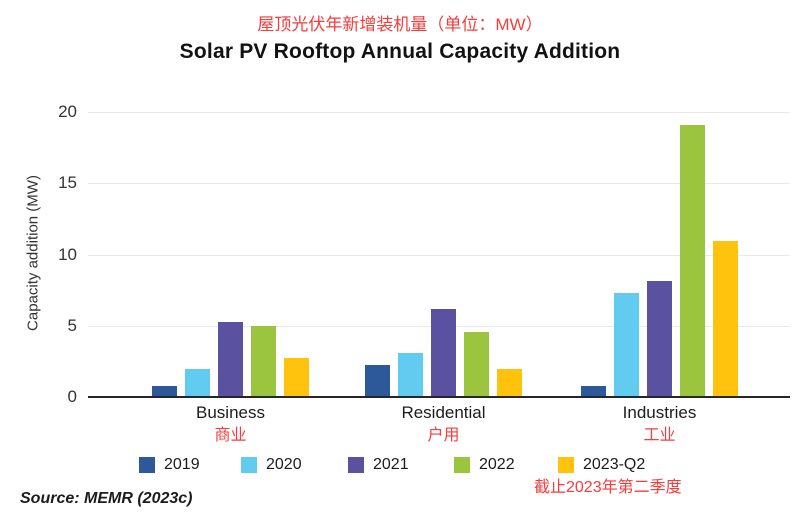  Describe the element at coordinates (443, 412) in the screenshot. I see `category-label-residential: Residential` at that location.